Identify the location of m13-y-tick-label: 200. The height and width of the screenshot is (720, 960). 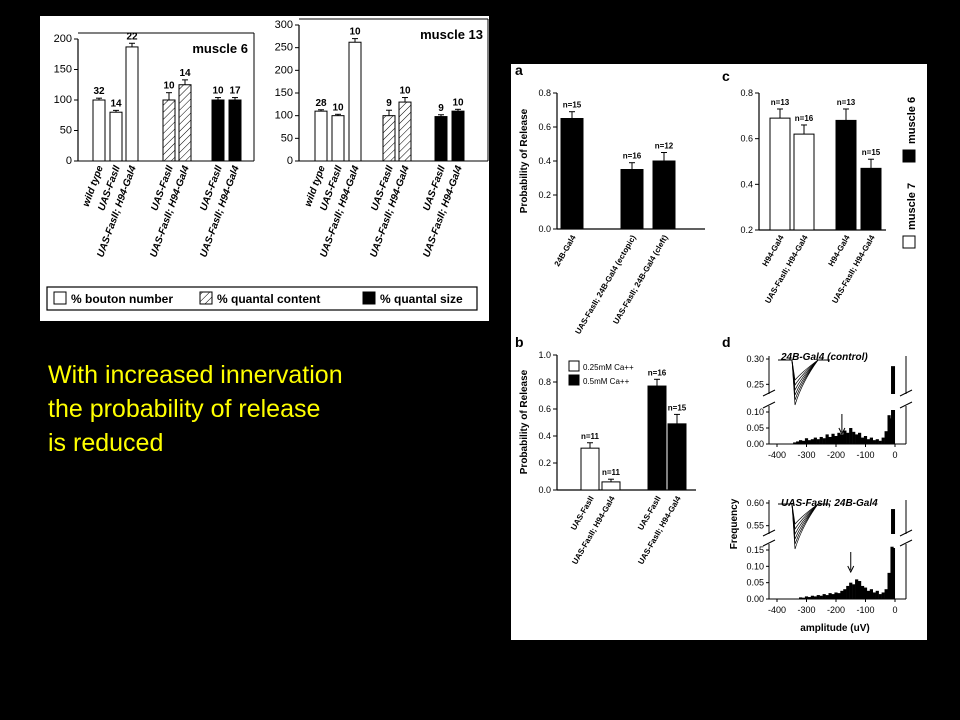
(284, 70).